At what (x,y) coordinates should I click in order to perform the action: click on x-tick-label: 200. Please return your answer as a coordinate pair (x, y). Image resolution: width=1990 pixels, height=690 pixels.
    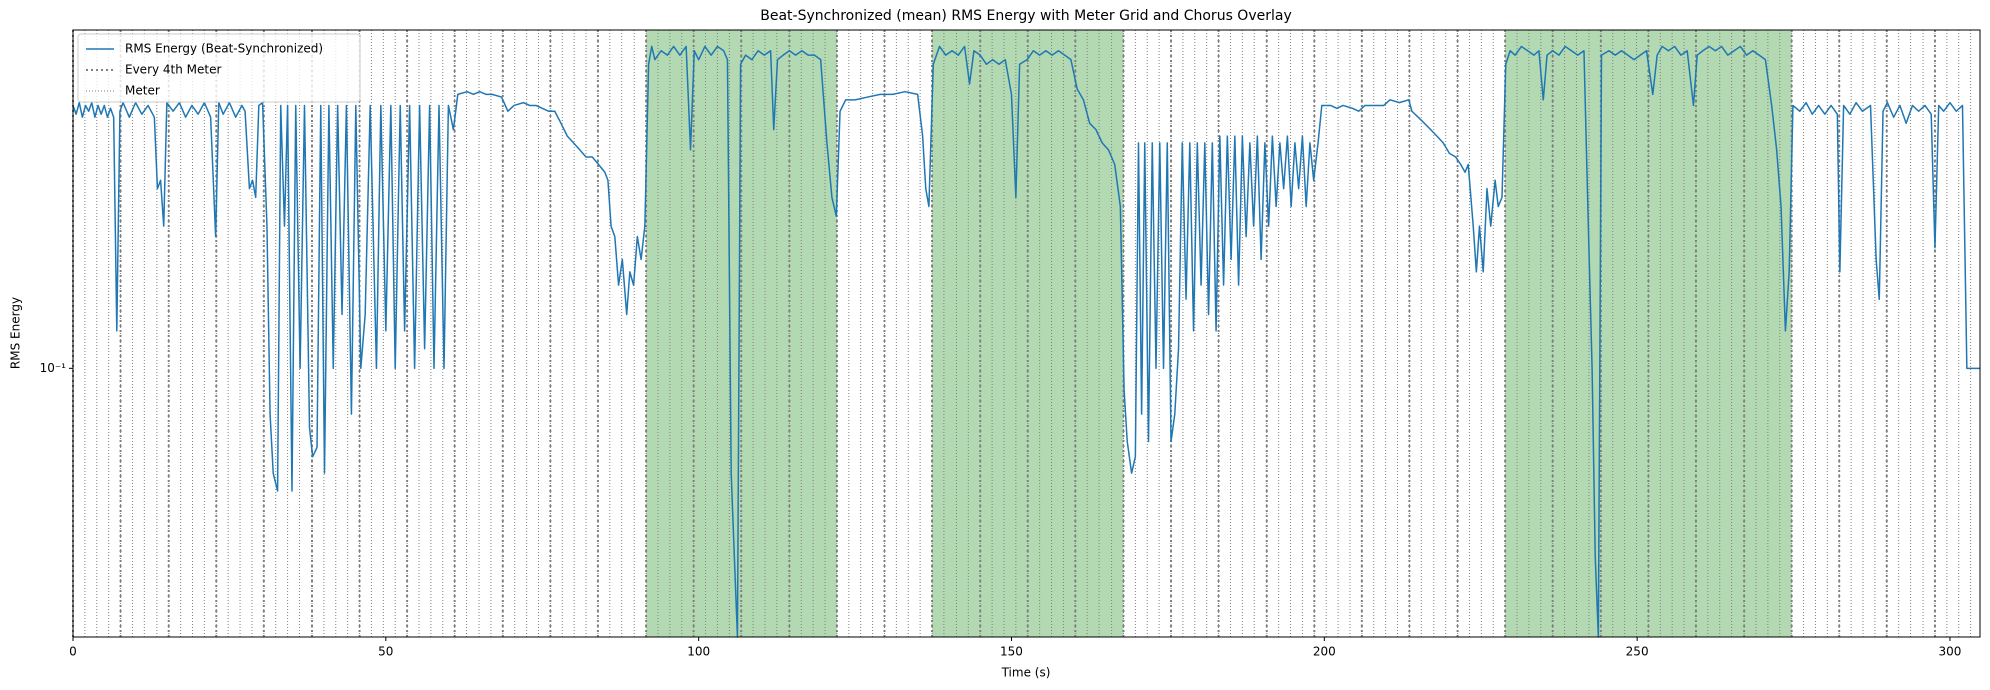
    Looking at the image, I should click on (1324, 652).